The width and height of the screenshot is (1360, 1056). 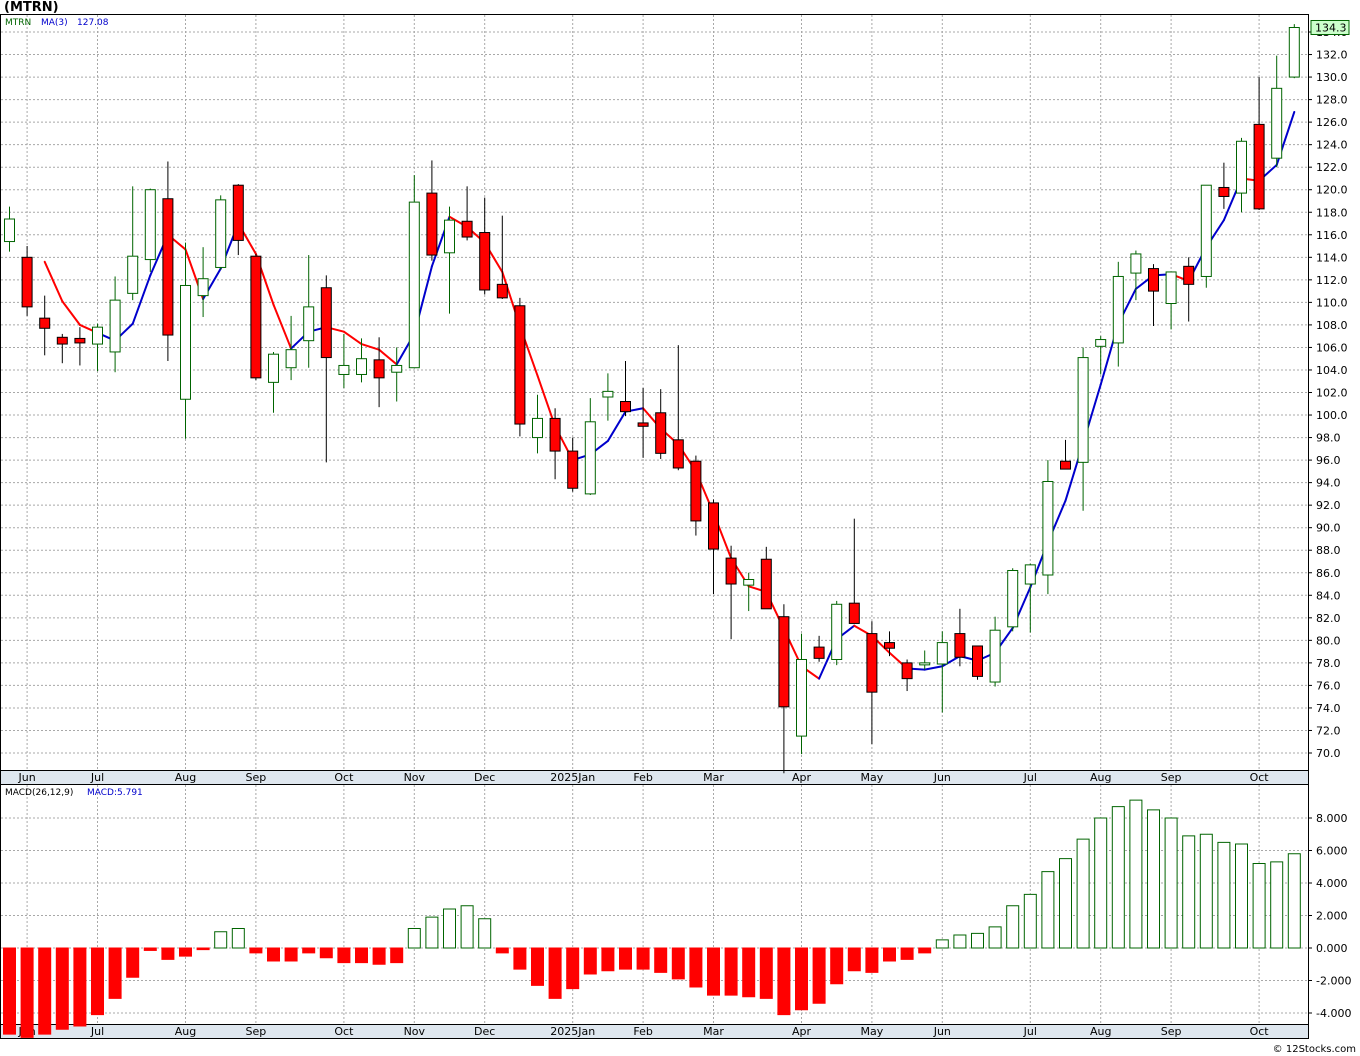 What do you see at coordinates (1260, 1031) in the screenshot?
I see `macd-x-label: Oct` at bounding box center [1260, 1031].